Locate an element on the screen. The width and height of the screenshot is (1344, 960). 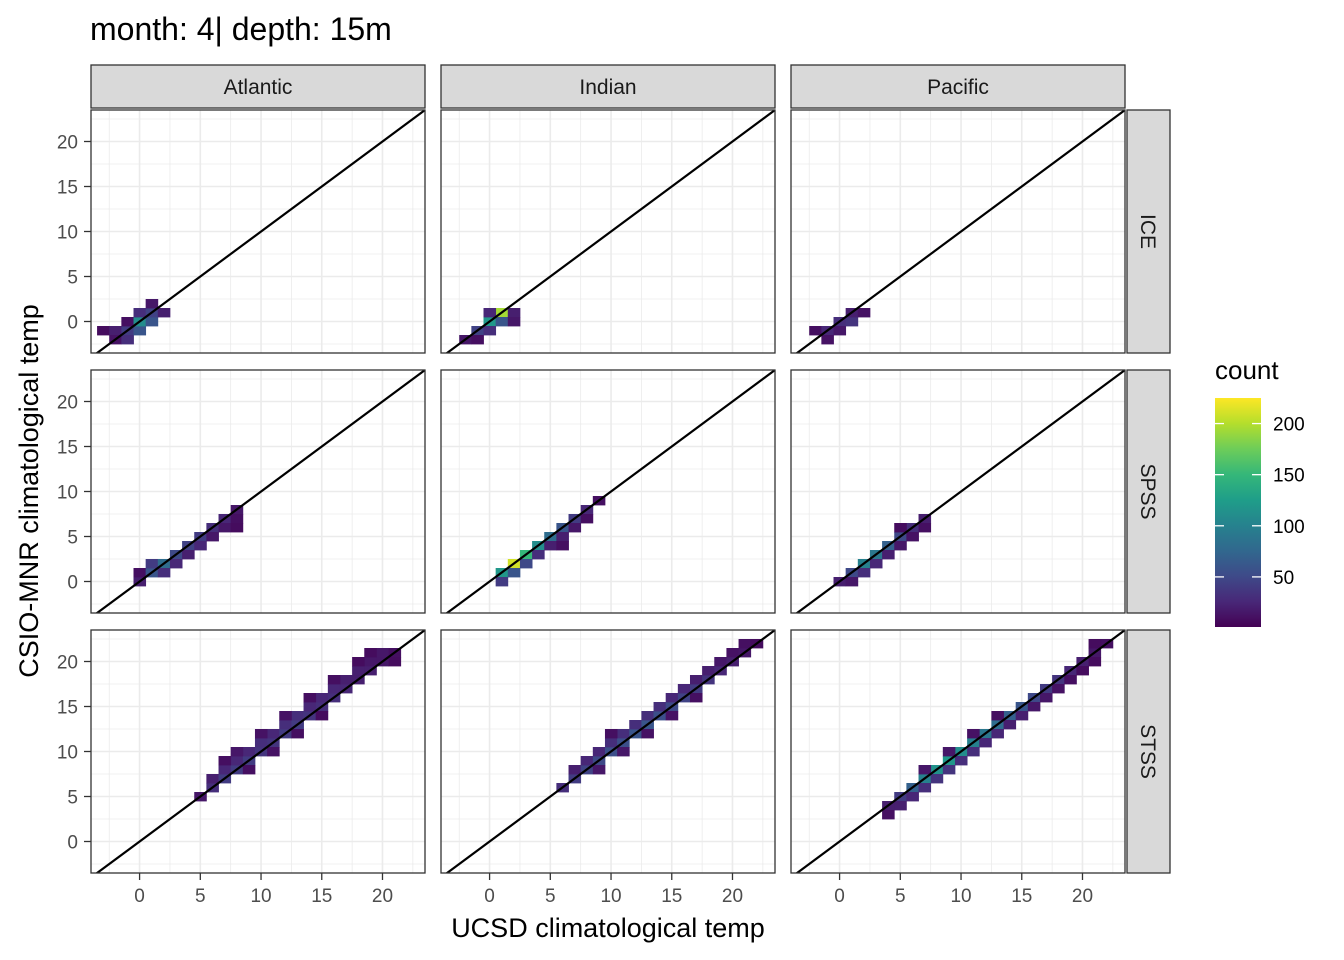
strip-label-stss: STSS is located at coordinates (1147, 751).